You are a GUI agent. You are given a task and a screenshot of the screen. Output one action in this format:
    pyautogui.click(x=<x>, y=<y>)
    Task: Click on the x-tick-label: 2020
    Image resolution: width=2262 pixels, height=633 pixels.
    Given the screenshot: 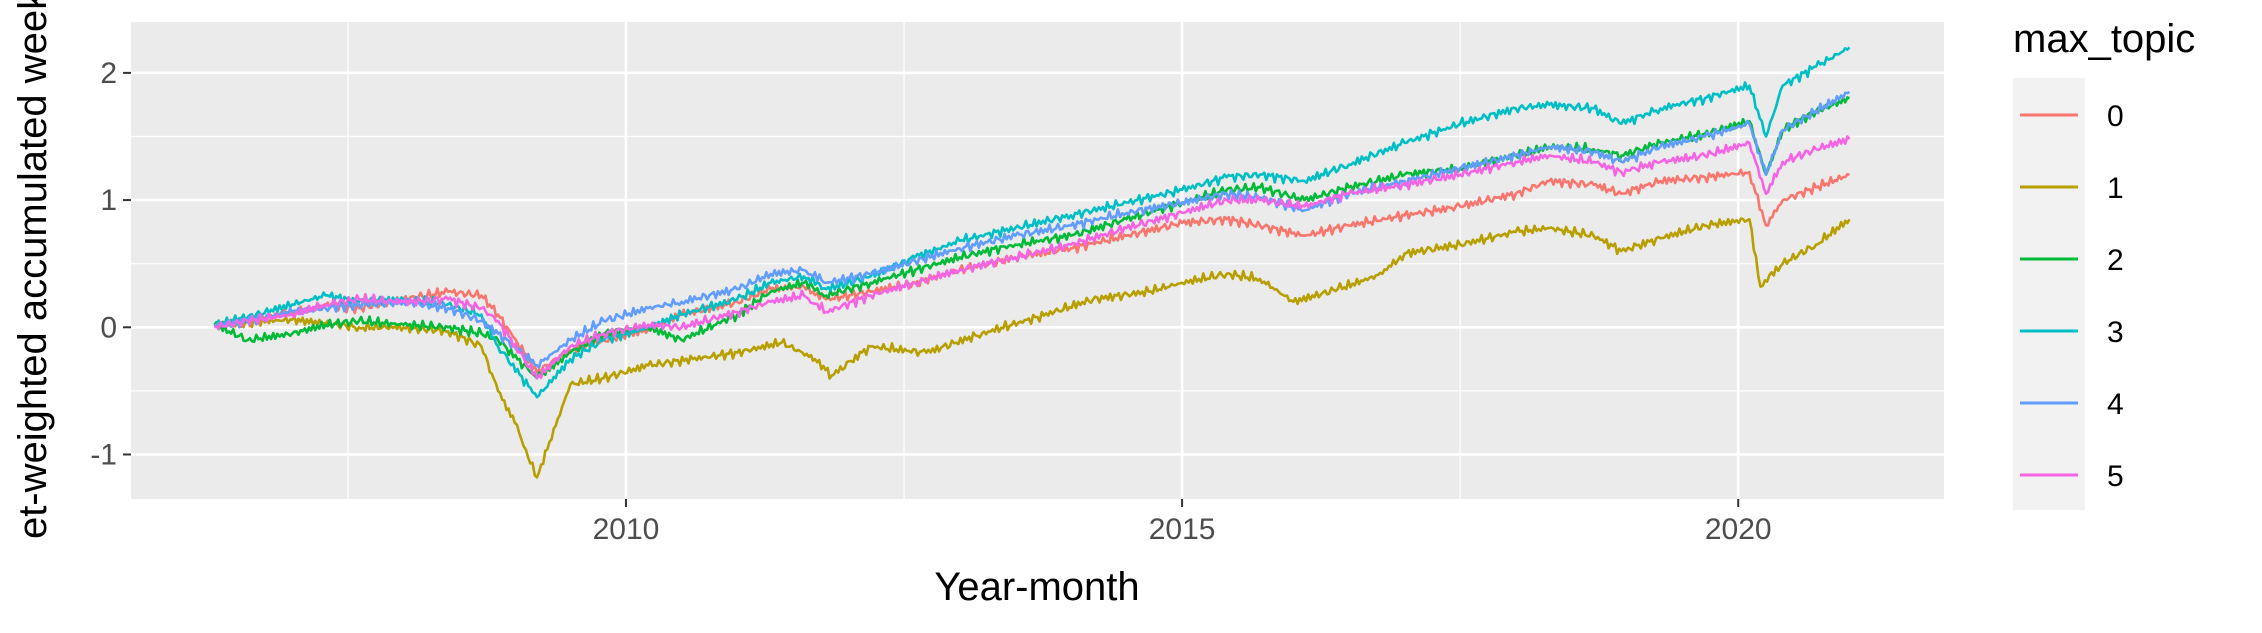 What is the action you would take?
    pyautogui.click(x=1738, y=529)
    